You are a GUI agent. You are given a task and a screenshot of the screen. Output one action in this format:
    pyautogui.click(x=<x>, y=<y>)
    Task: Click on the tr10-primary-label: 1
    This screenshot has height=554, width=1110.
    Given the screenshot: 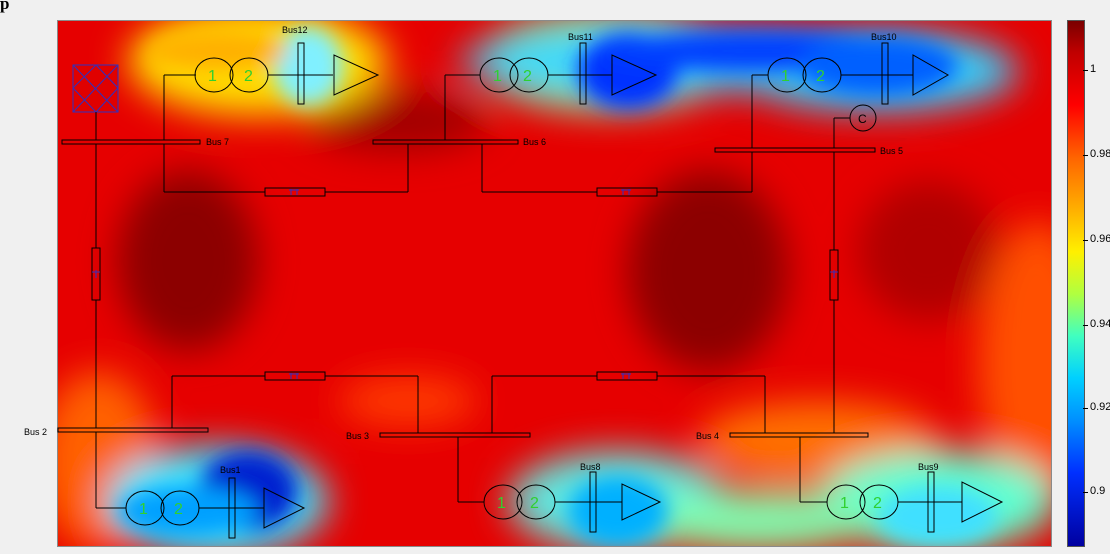 What is the action you would take?
    pyautogui.click(x=785, y=76)
    